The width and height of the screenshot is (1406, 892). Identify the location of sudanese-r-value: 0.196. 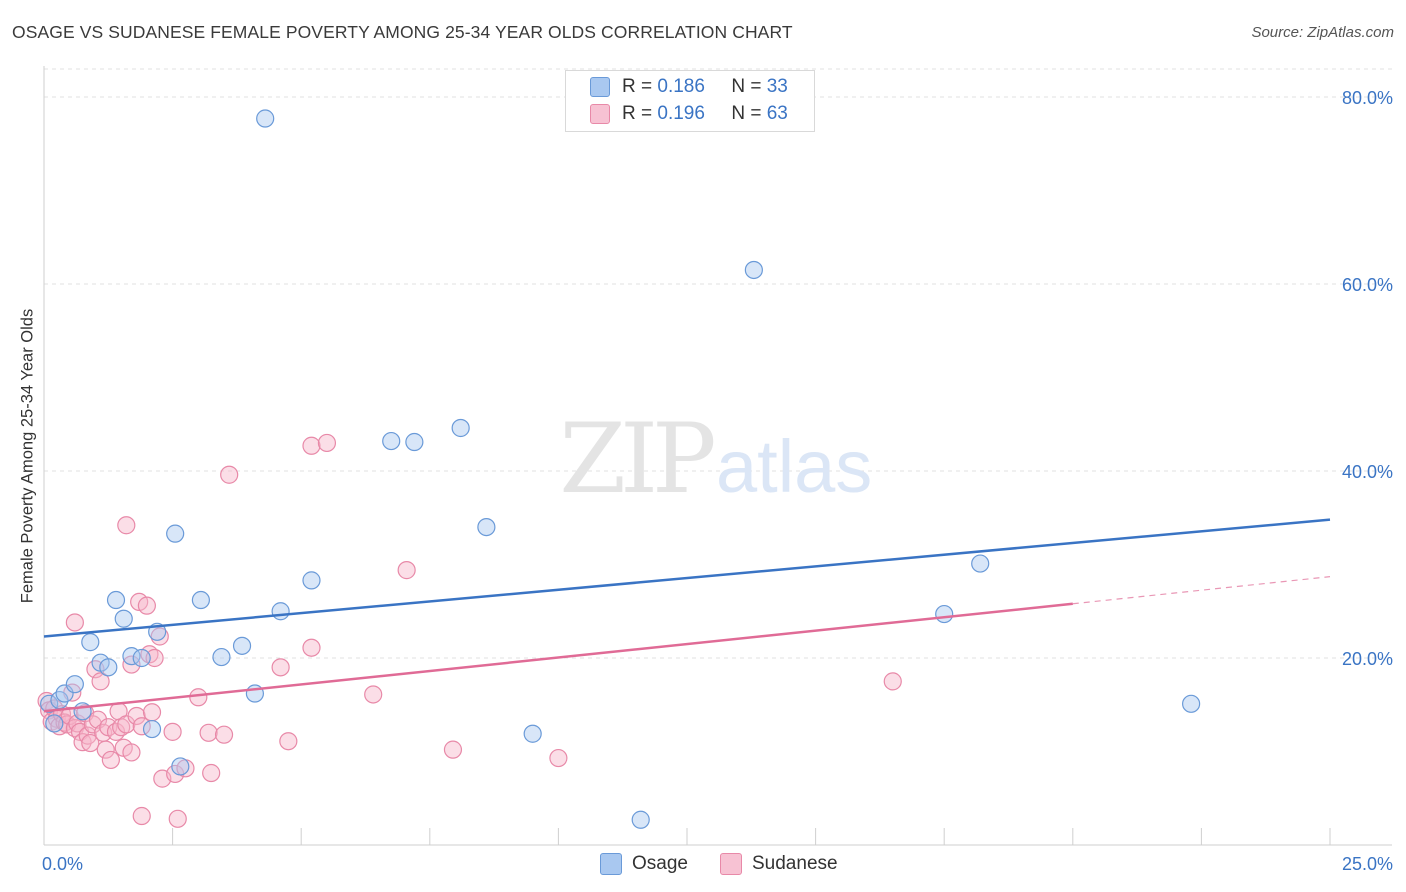
(681, 113).